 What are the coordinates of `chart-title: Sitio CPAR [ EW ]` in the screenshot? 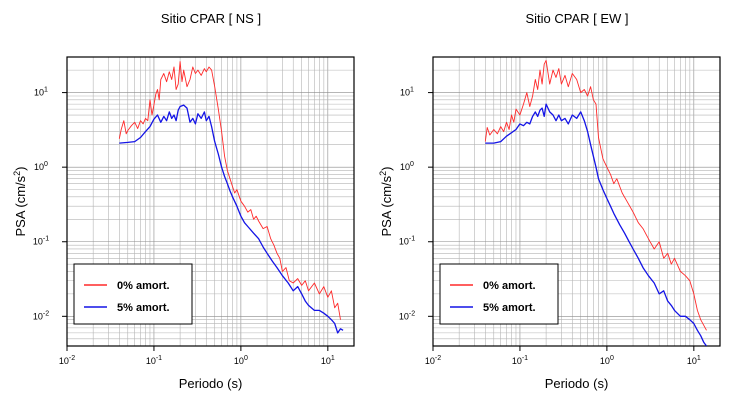 It's located at (576, 18).